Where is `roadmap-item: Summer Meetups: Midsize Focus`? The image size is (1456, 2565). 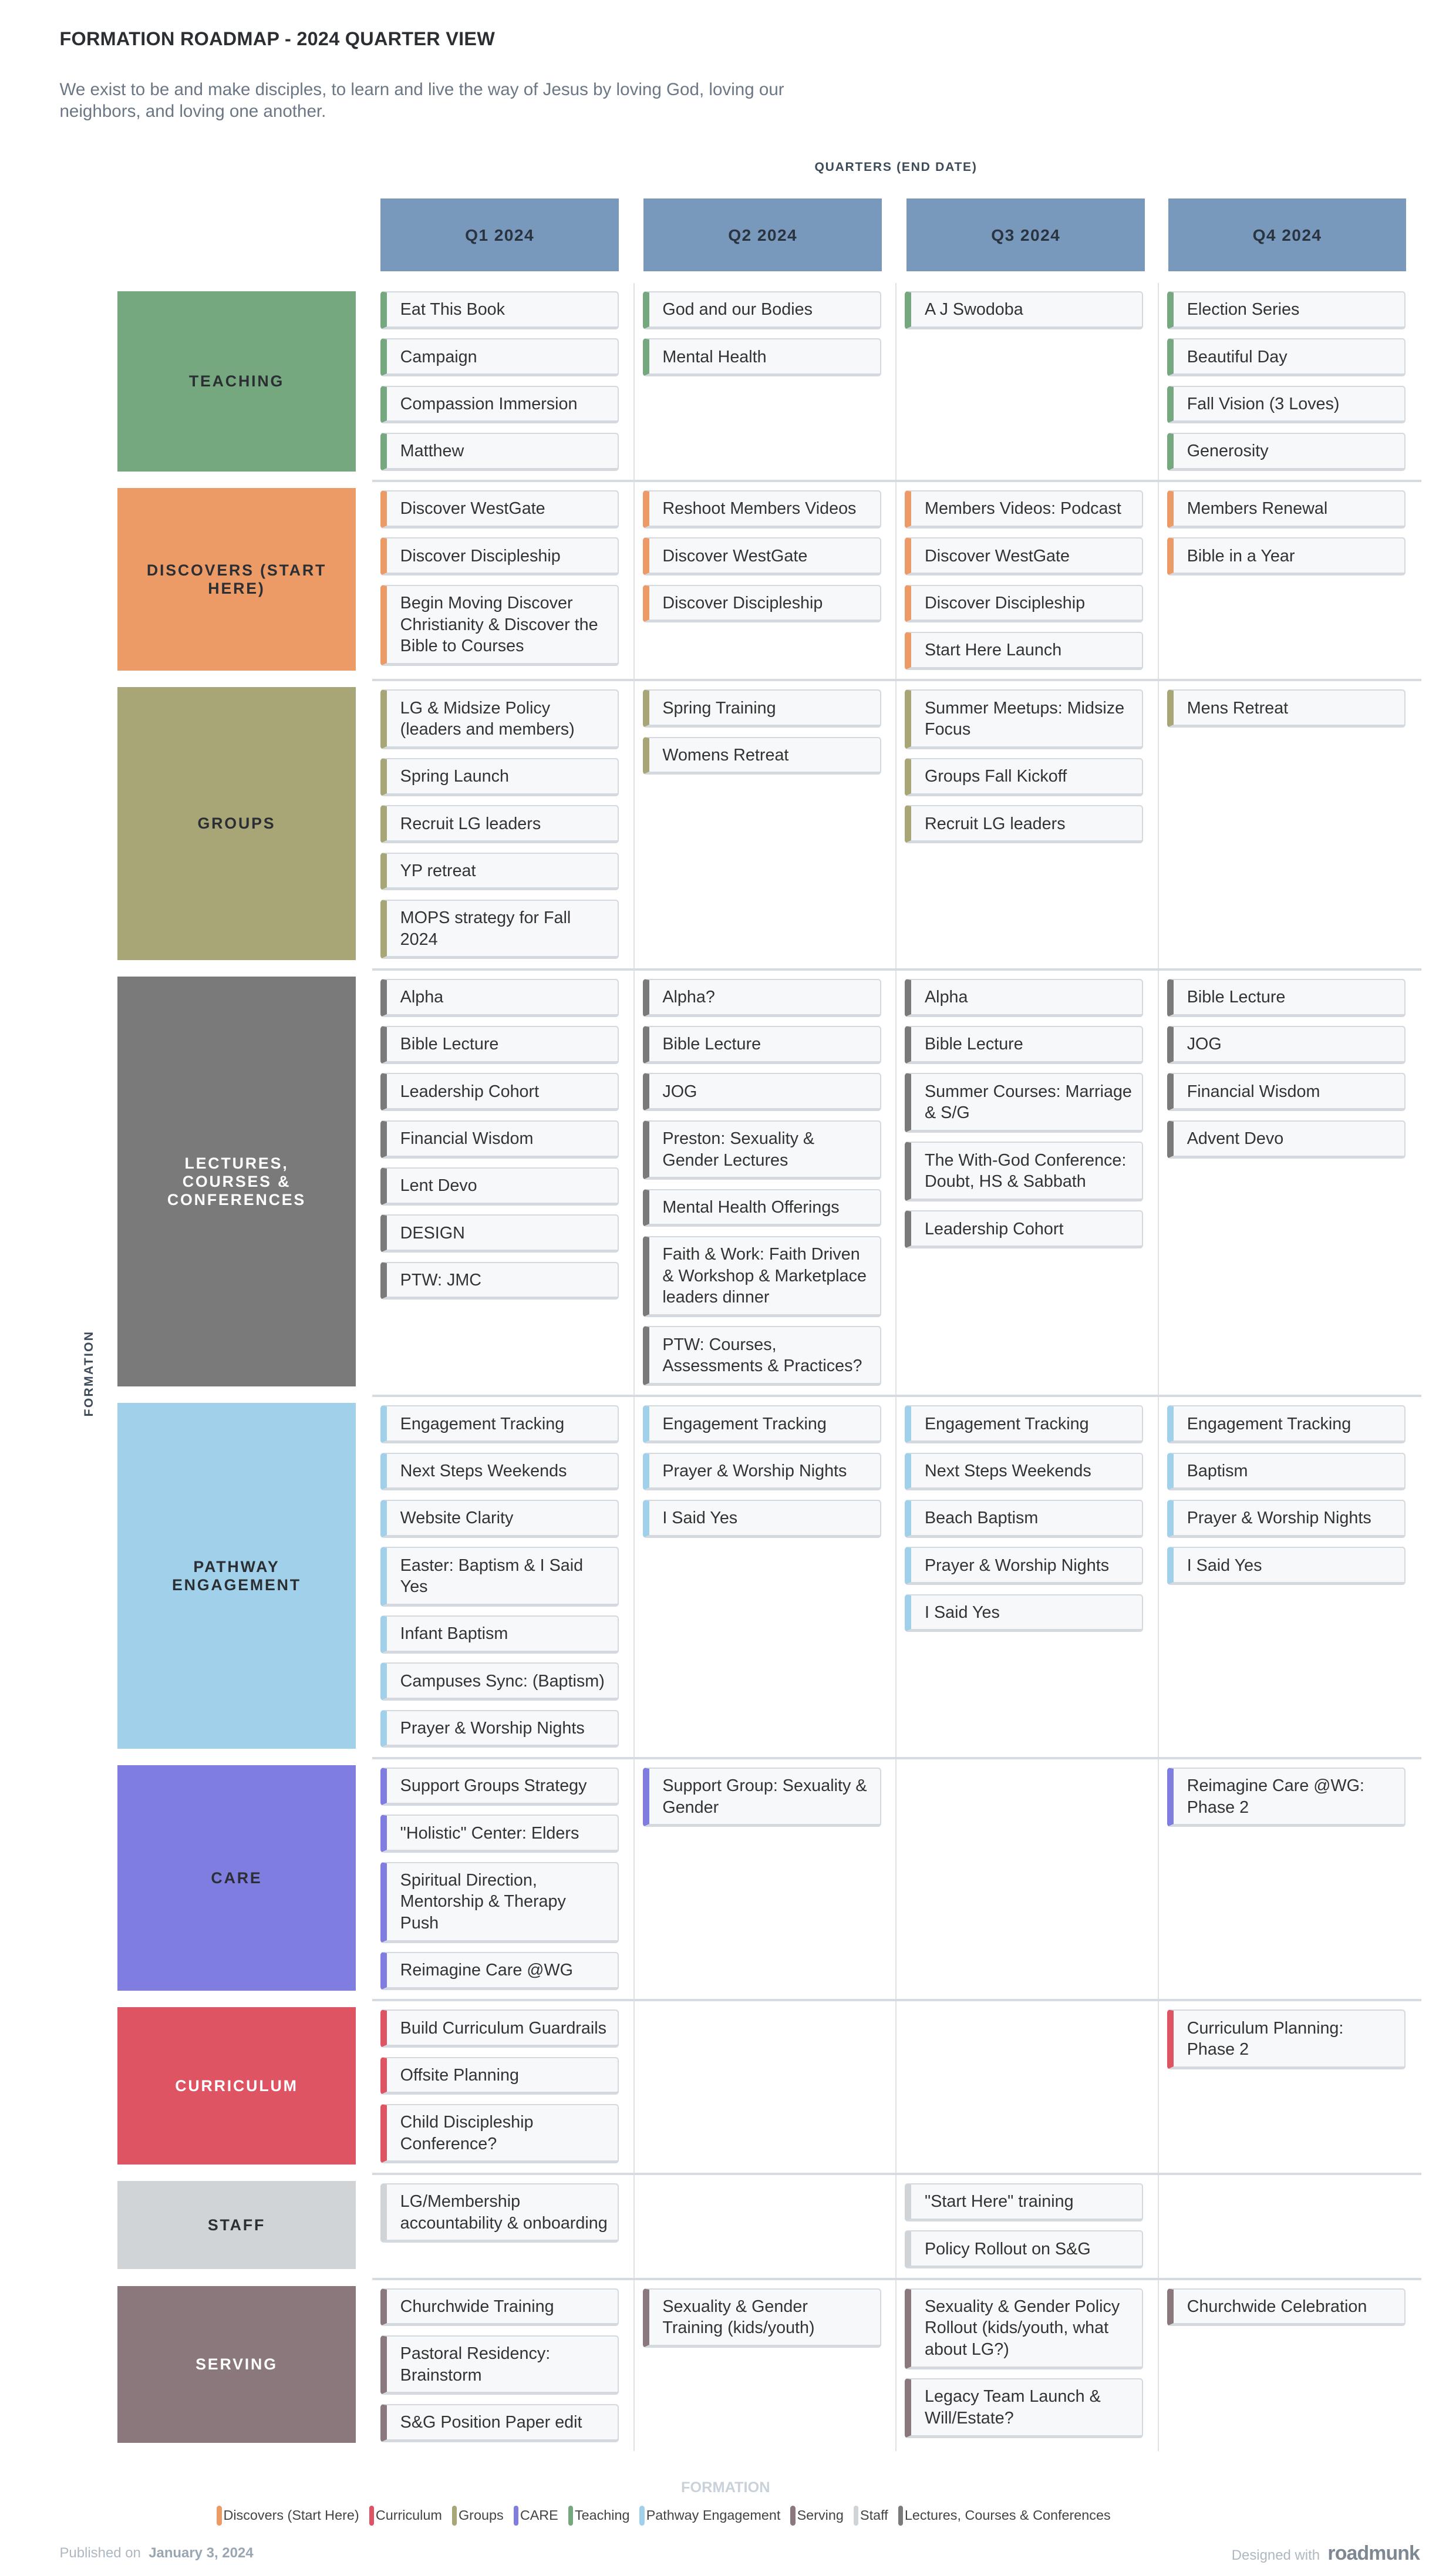 roadmap-item: Summer Meetups: Midsize Focus is located at coordinates (1024, 719).